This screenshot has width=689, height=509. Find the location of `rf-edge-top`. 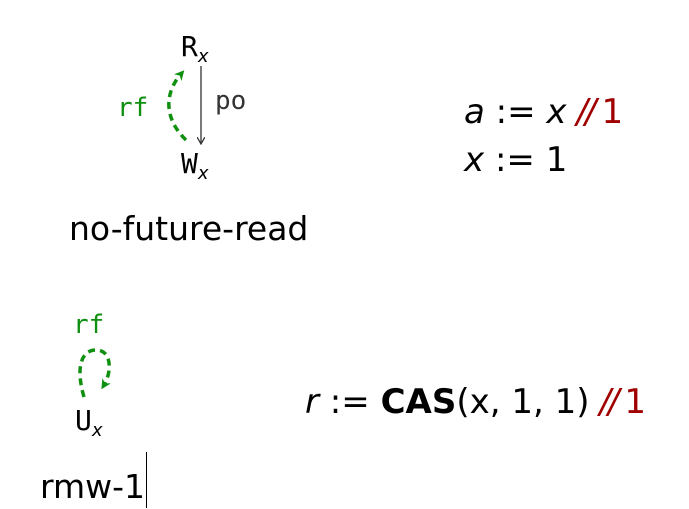

rf-edge-top is located at coordinates (177, 106).